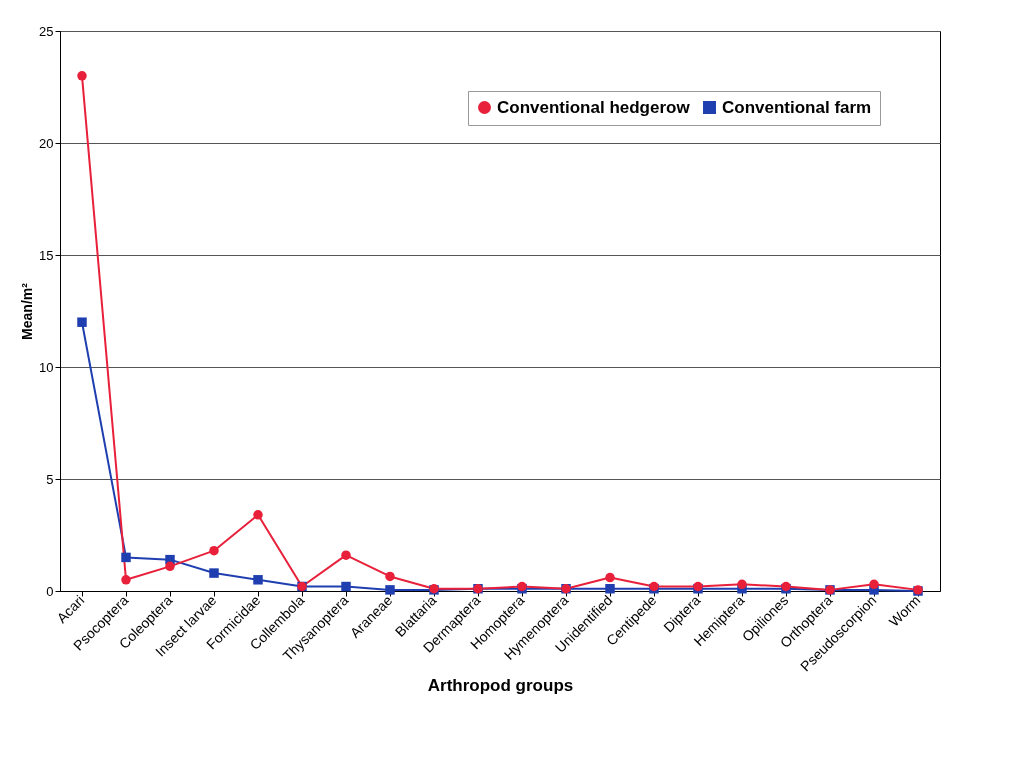  What do you see at coordinates (46, 367) in the screenshot?
I see `y-tick-label: 10` at bounding box center [46, 367].